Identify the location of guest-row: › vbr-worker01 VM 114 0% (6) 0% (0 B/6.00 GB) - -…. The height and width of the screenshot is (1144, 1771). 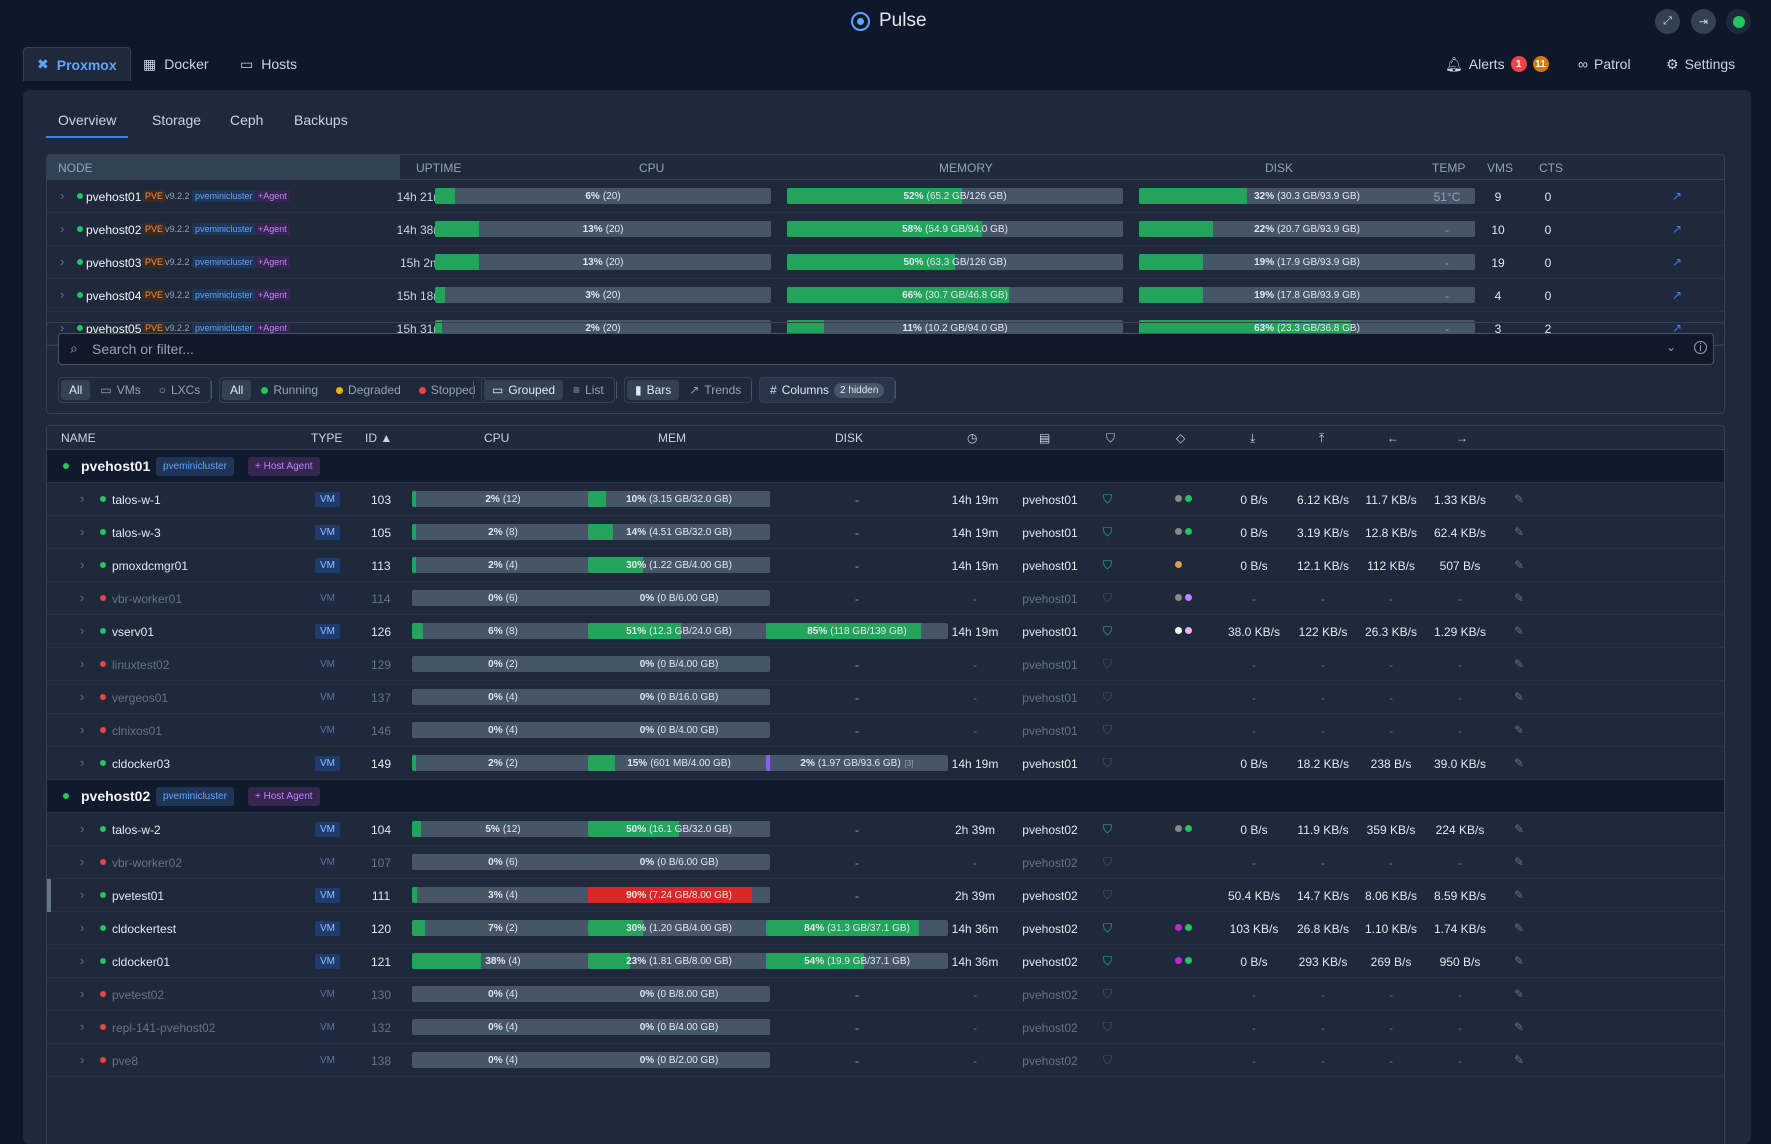
(885, 598).